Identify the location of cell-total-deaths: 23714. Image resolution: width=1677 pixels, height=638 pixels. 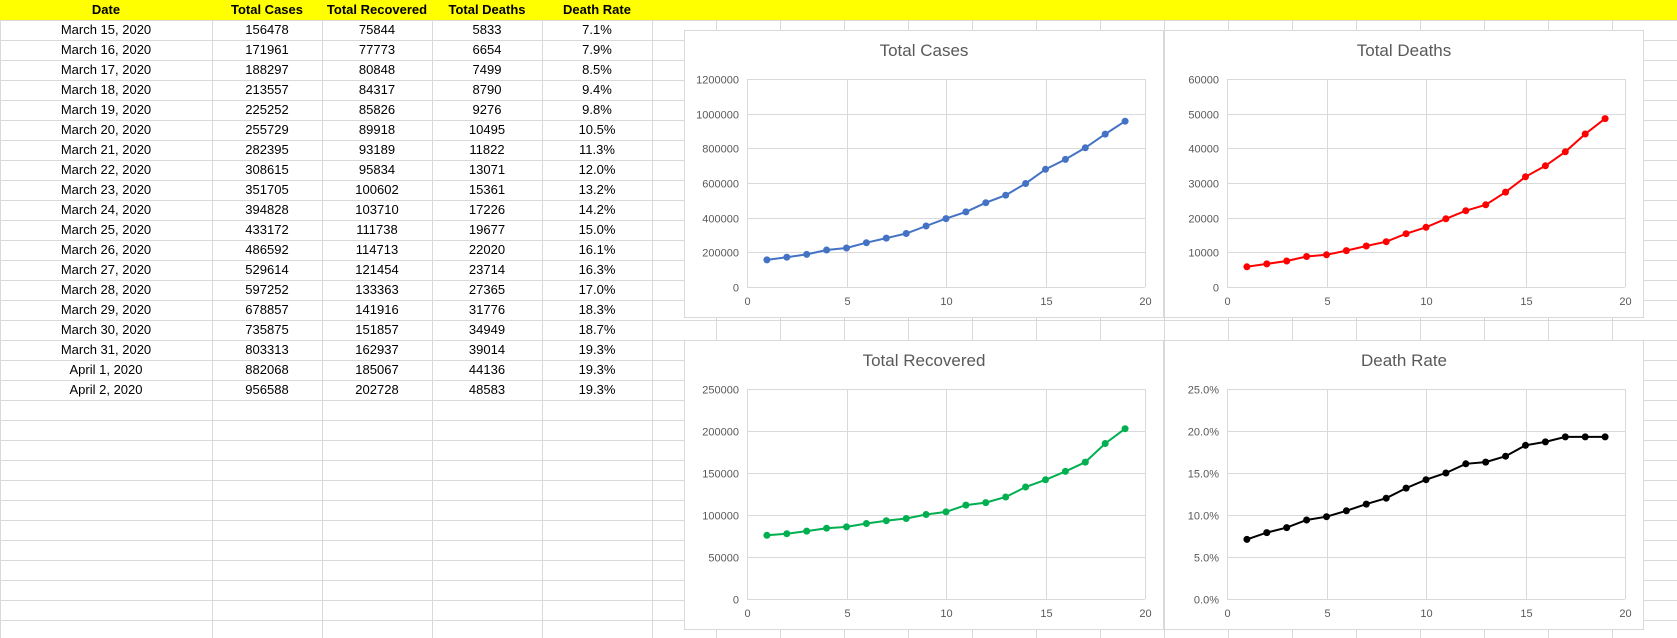
(487, 269).